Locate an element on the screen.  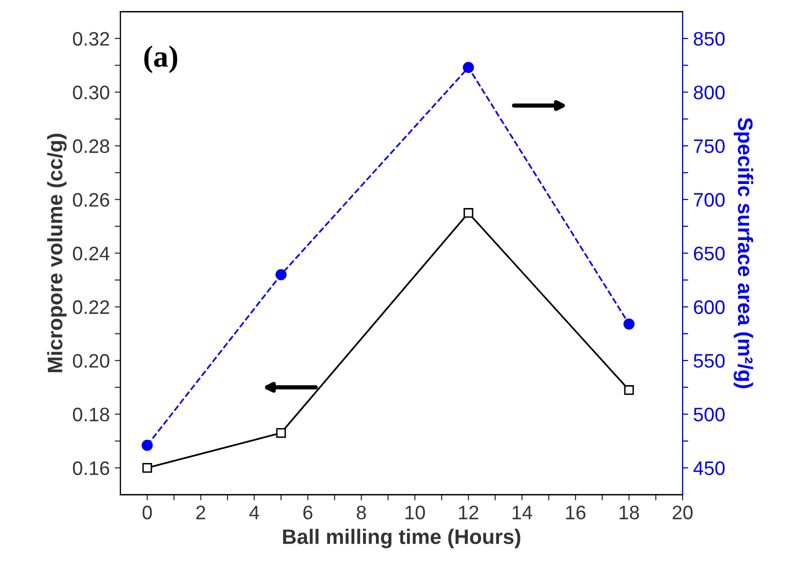
y-tick-label: 0.24 is located at coordinates (91, 253).